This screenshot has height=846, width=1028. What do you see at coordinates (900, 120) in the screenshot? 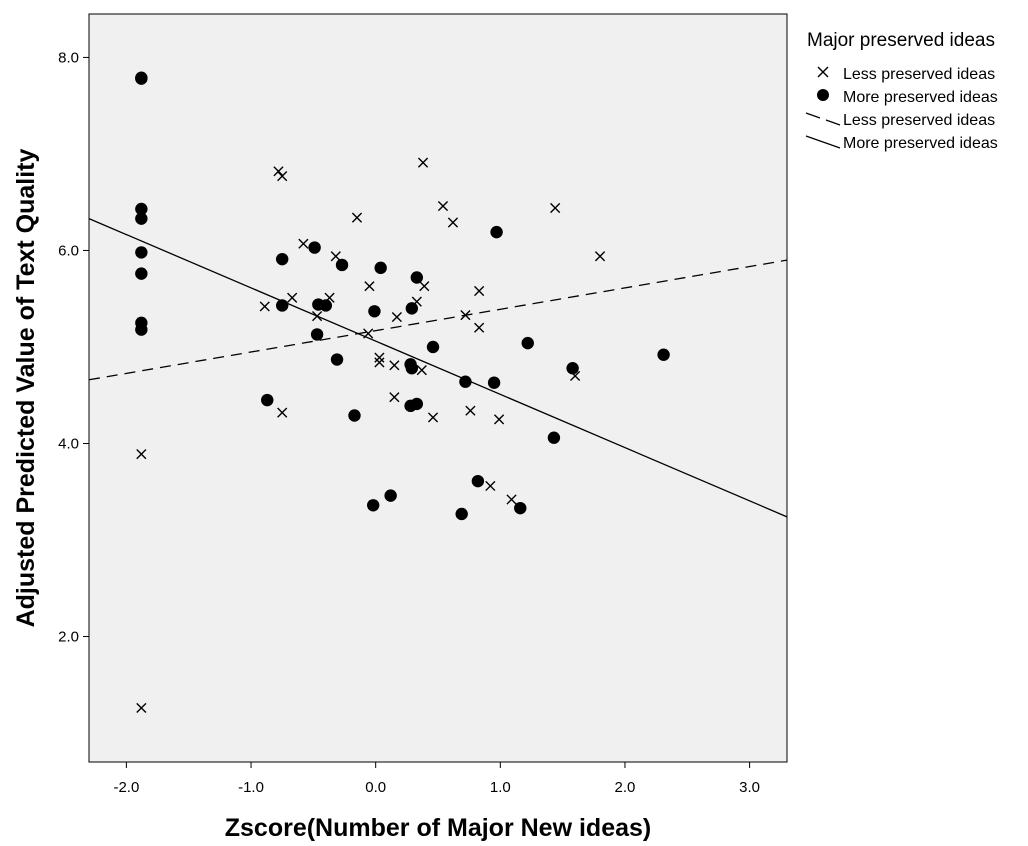
I see `legend-item-less-line: Less preserved ideas` at bounding box center [900, 120].